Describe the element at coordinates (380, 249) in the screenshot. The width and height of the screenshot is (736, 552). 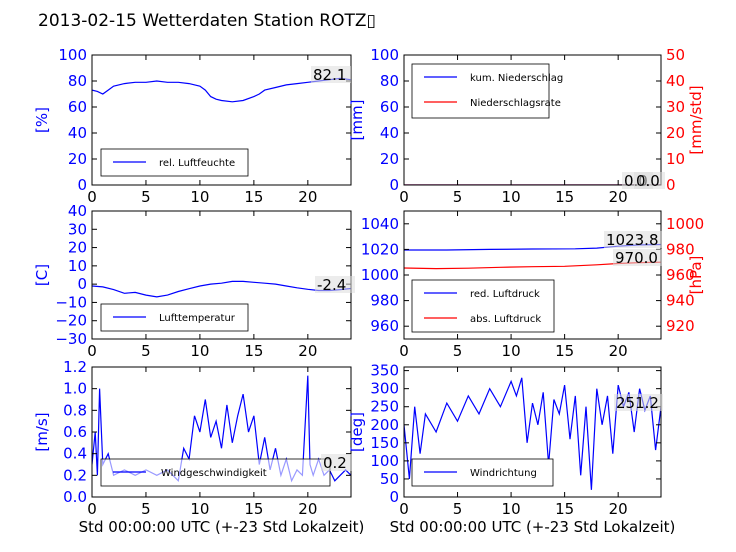
I see `y-tick-label: 1020` at that location.